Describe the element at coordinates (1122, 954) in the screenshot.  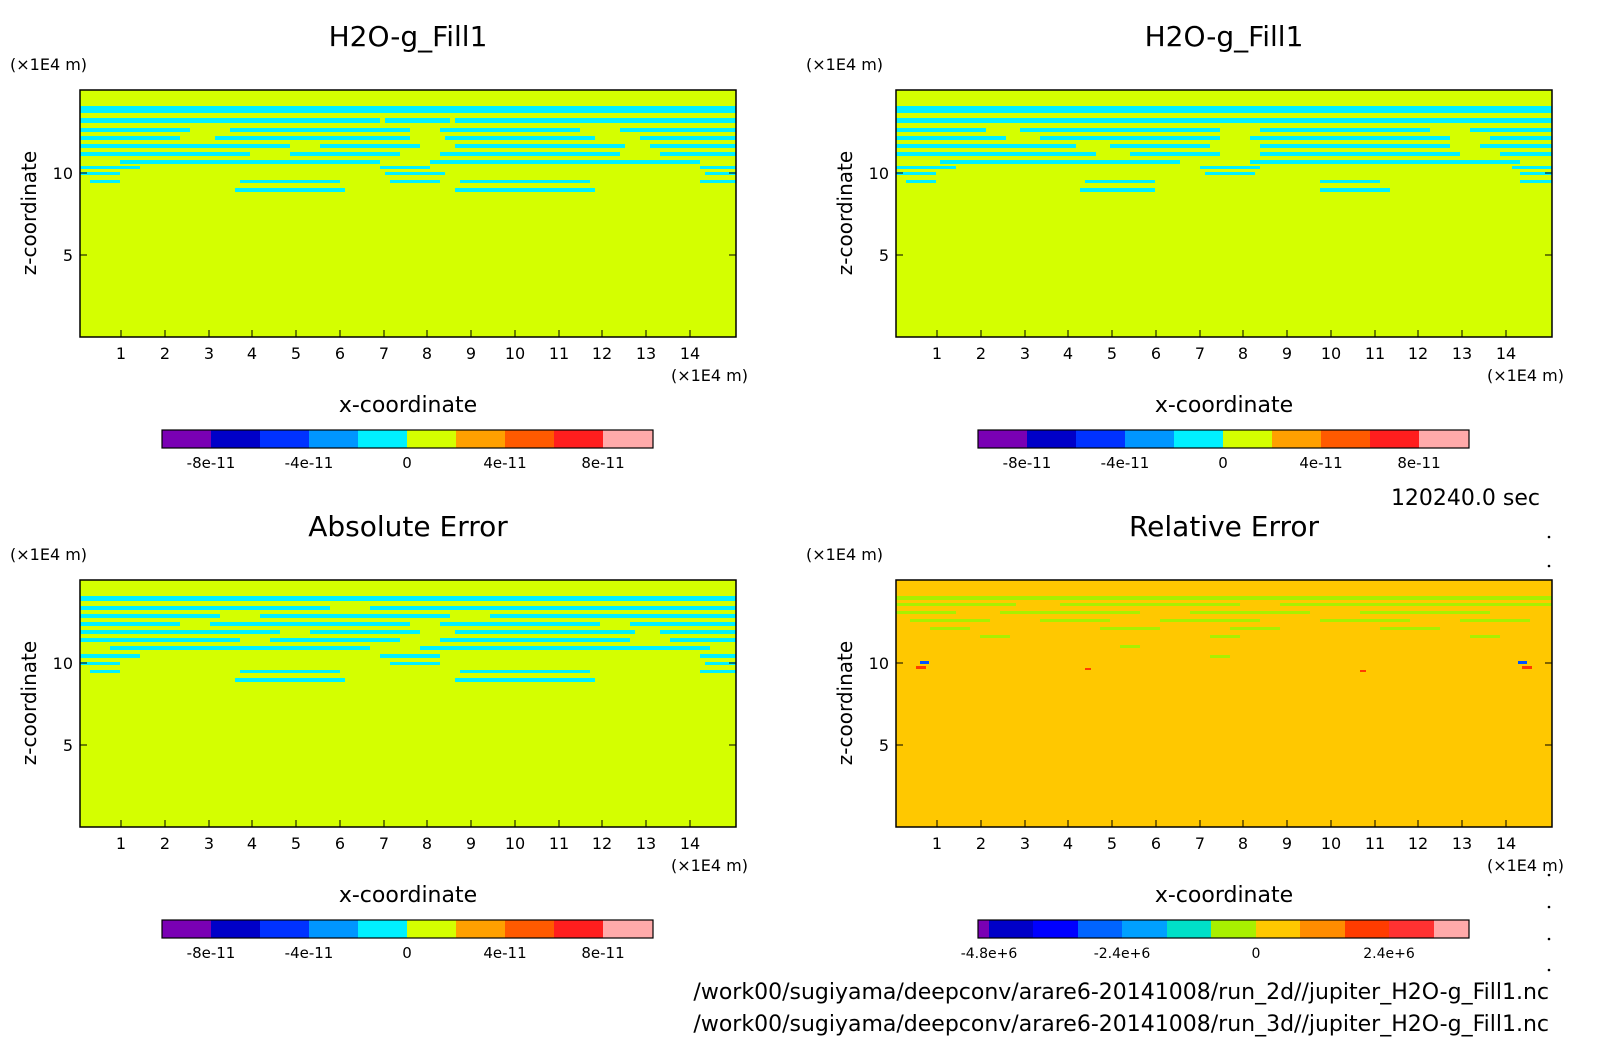
I see `colorbar-tick-label: -2.4e+6` at that location.